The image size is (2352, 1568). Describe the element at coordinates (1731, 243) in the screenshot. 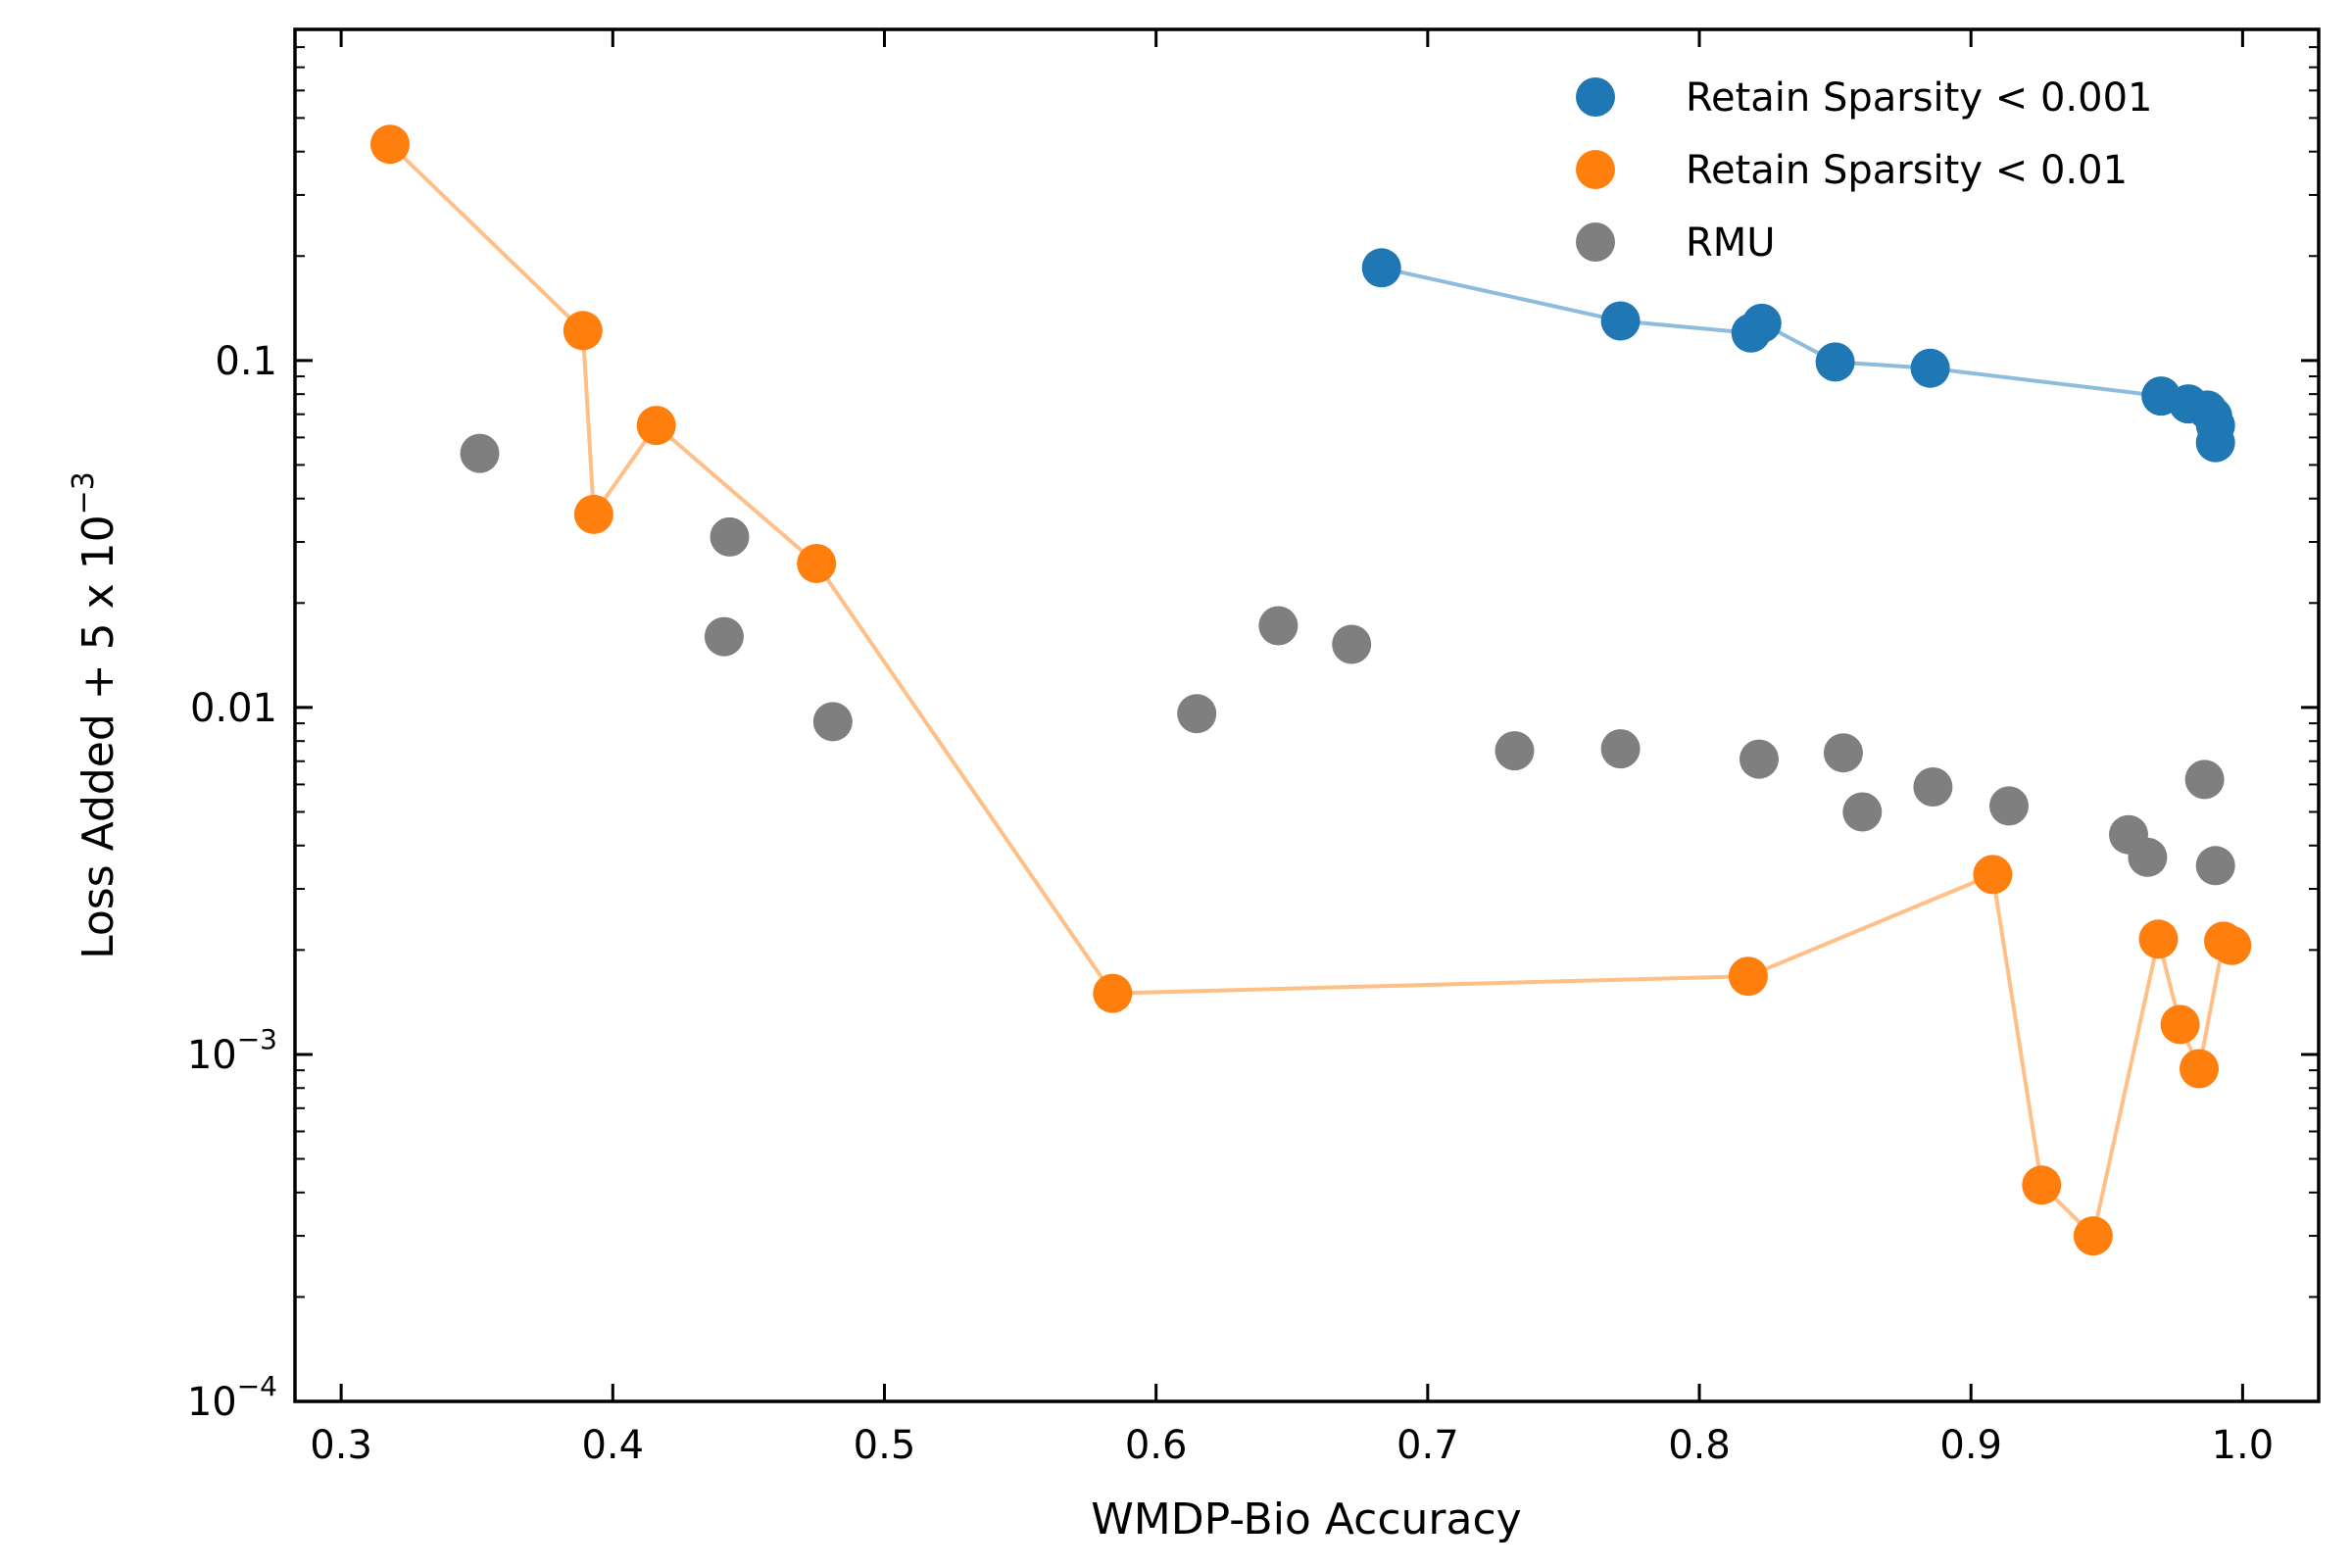

I see `legend-label-2: RMU` at that location.